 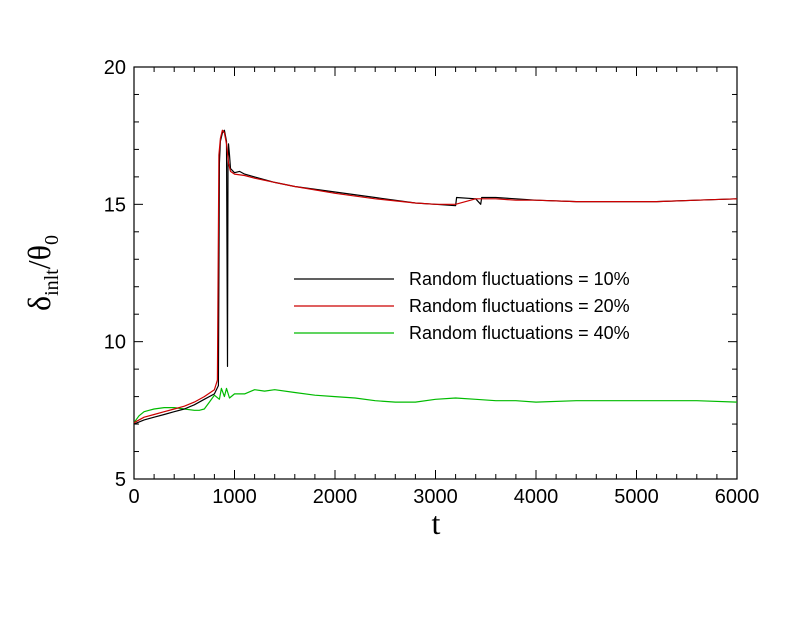 What do you see at coordinates (335, 497) in the screenshot?
I see `x-tick-label: 2000` at bounding box center [335, 497].